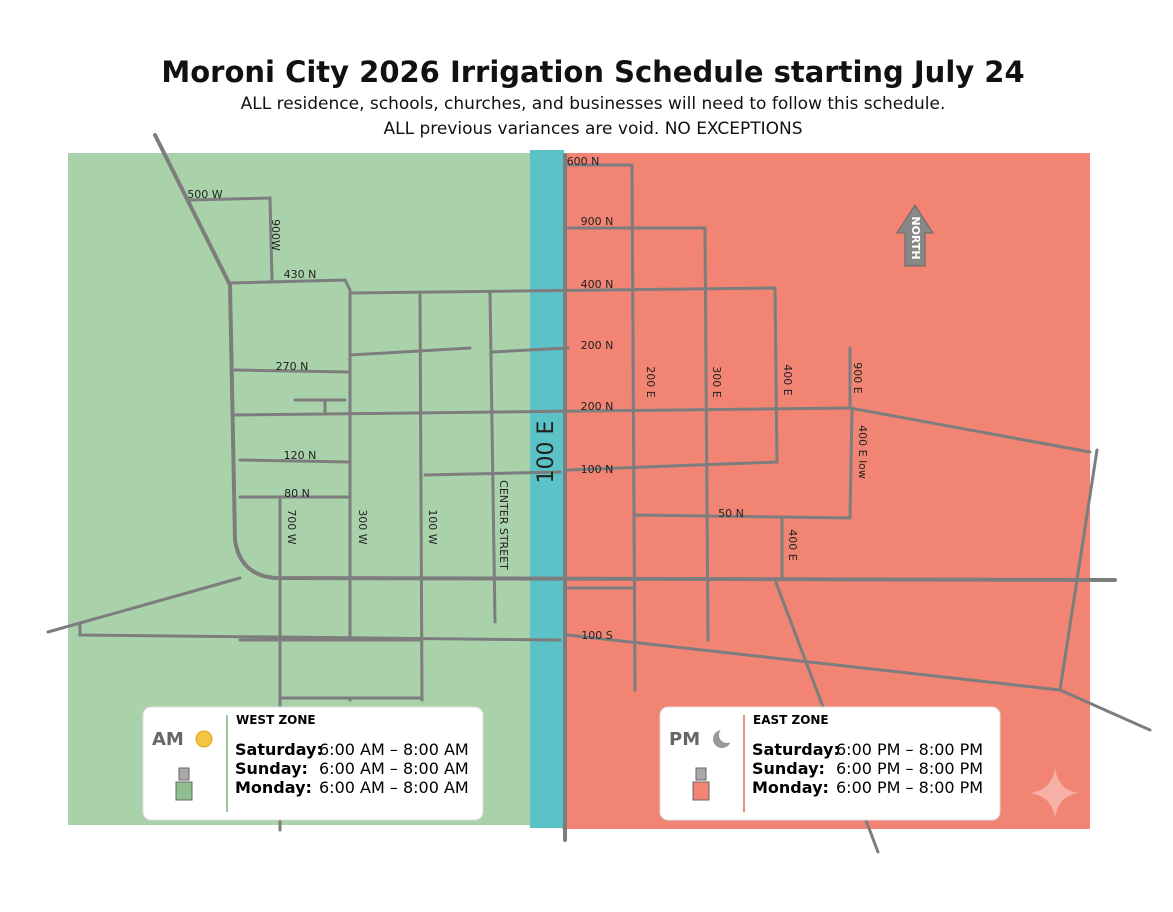 The height and width of the screenshot is (912, 1173). Describe the element at coordinates (292, 366) in the screenshot. I see `street-label: 270 N` at that location.